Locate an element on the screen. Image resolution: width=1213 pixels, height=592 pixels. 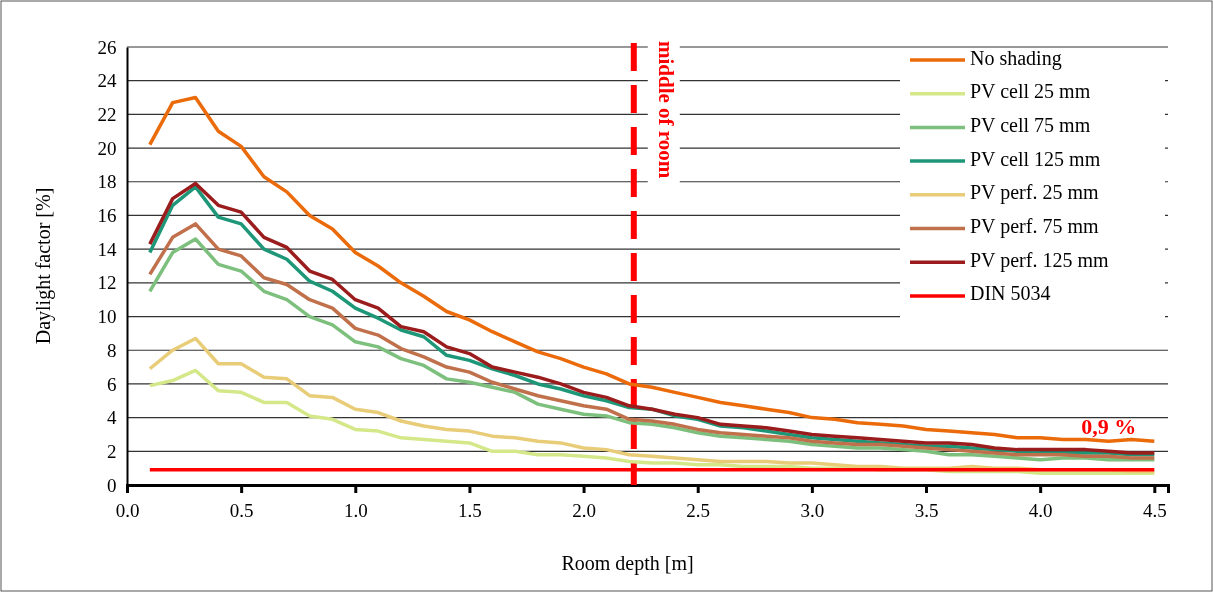
legend-label: PV cell 75 mm is located at coordinates (1030, 124).